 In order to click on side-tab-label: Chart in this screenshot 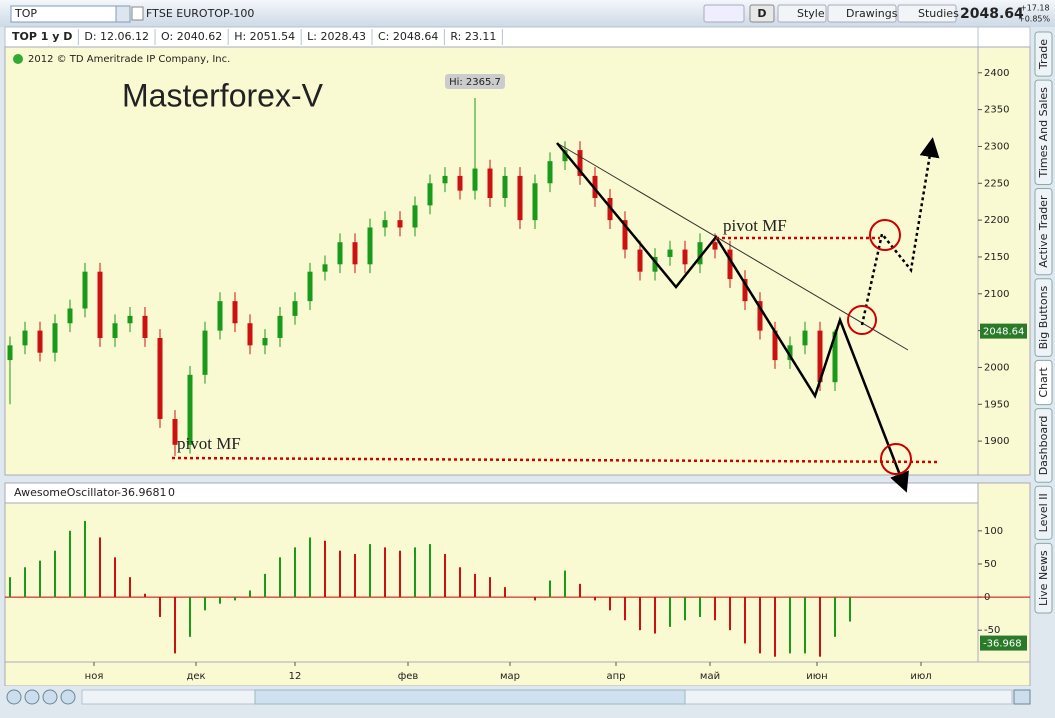, I will do `click(1043, 382)`.